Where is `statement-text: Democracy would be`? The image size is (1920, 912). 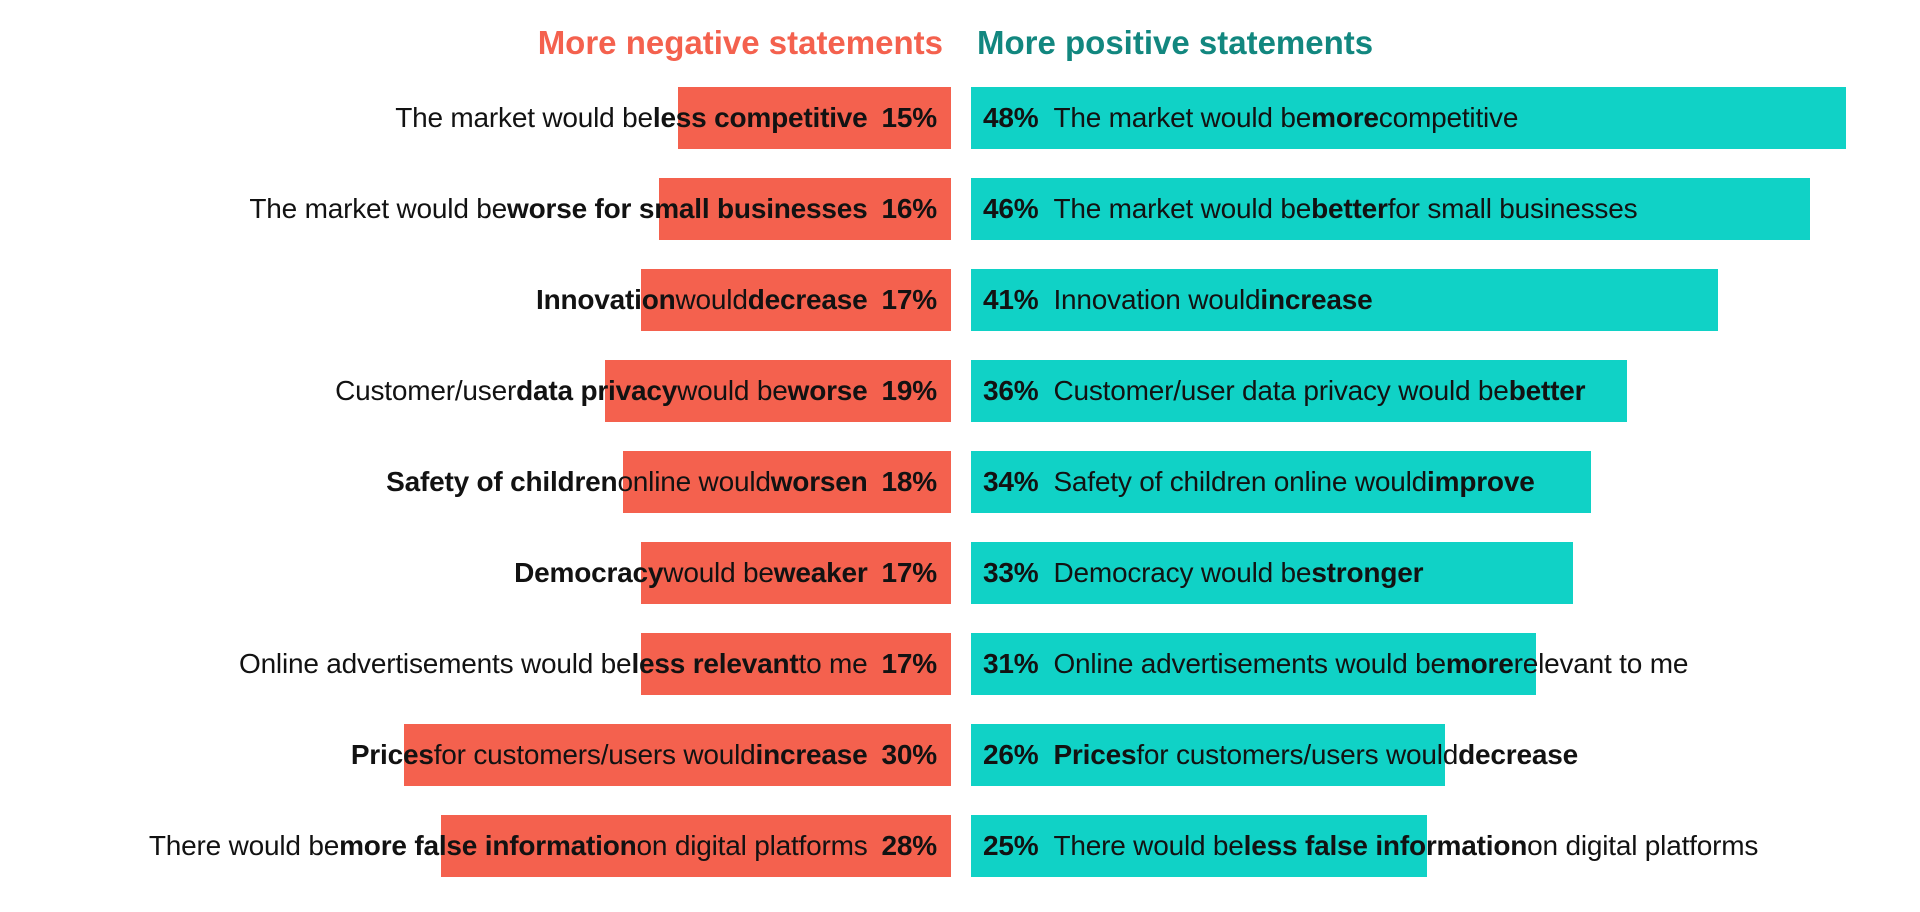 statement-text: Democracy would be is located at coordinates (1182, 572).